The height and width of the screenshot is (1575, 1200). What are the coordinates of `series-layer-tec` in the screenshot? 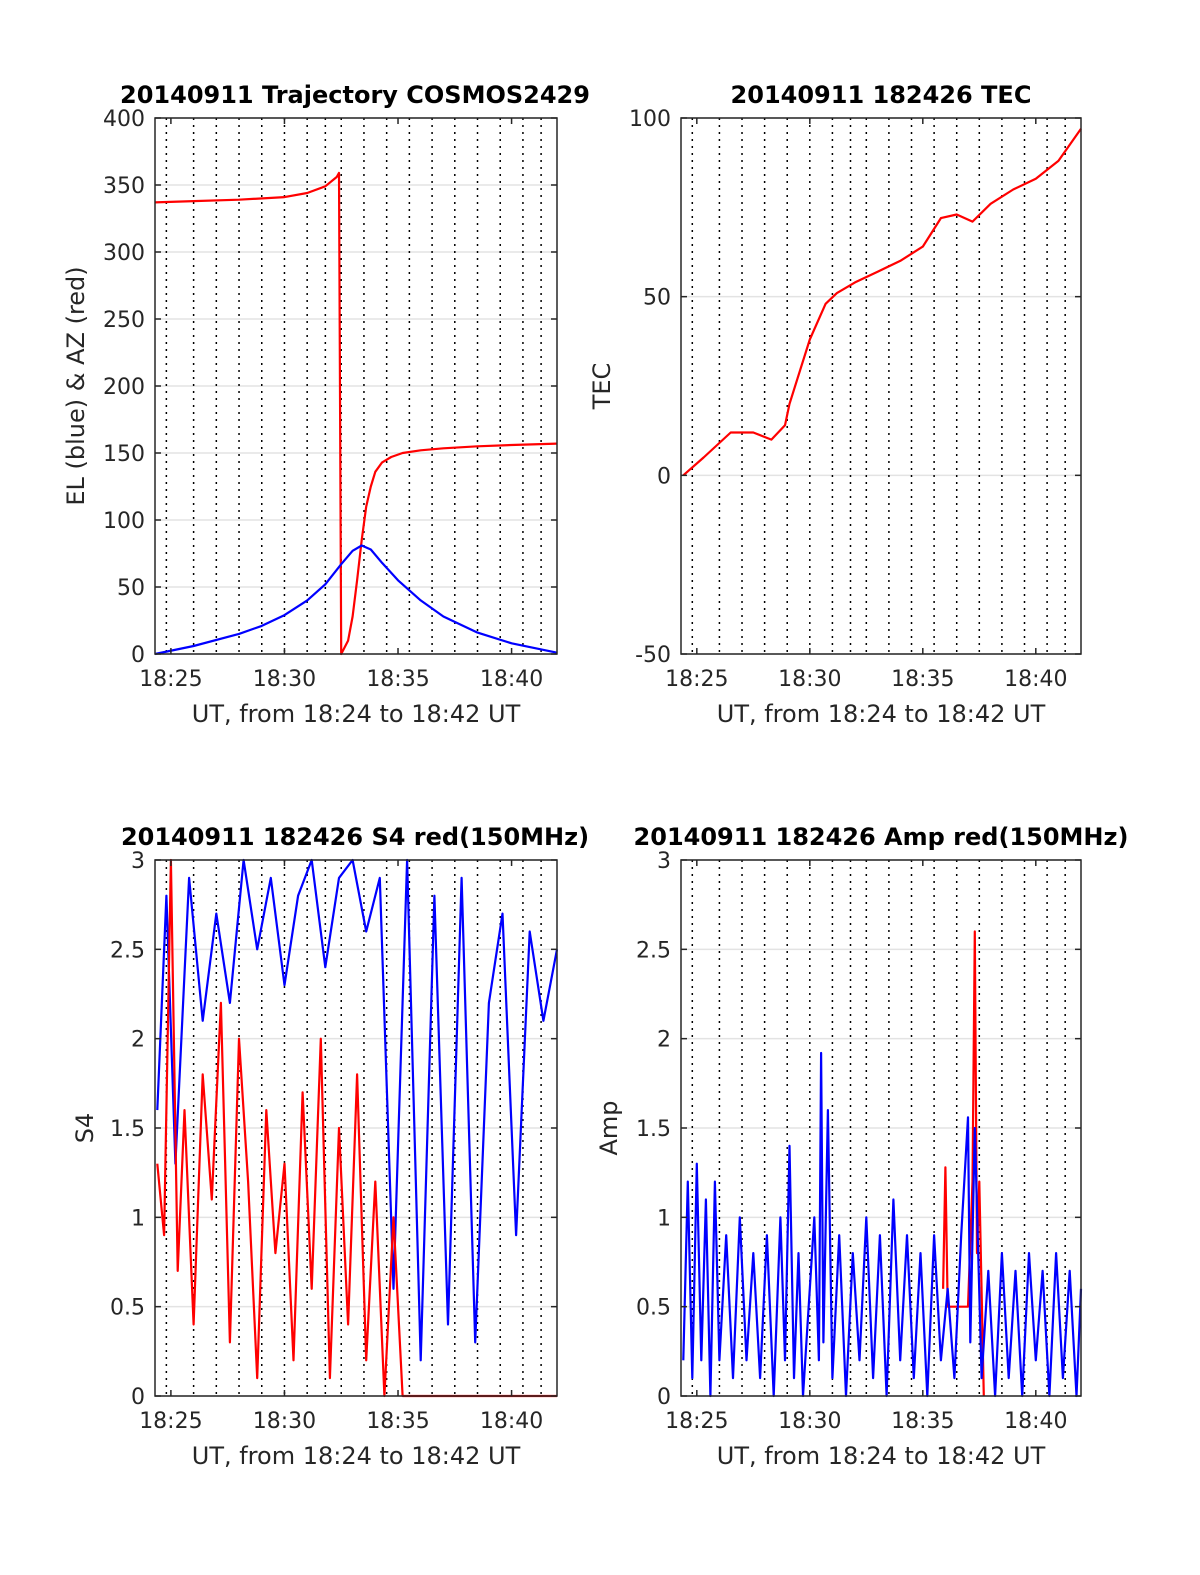 It's located at (882, 302).